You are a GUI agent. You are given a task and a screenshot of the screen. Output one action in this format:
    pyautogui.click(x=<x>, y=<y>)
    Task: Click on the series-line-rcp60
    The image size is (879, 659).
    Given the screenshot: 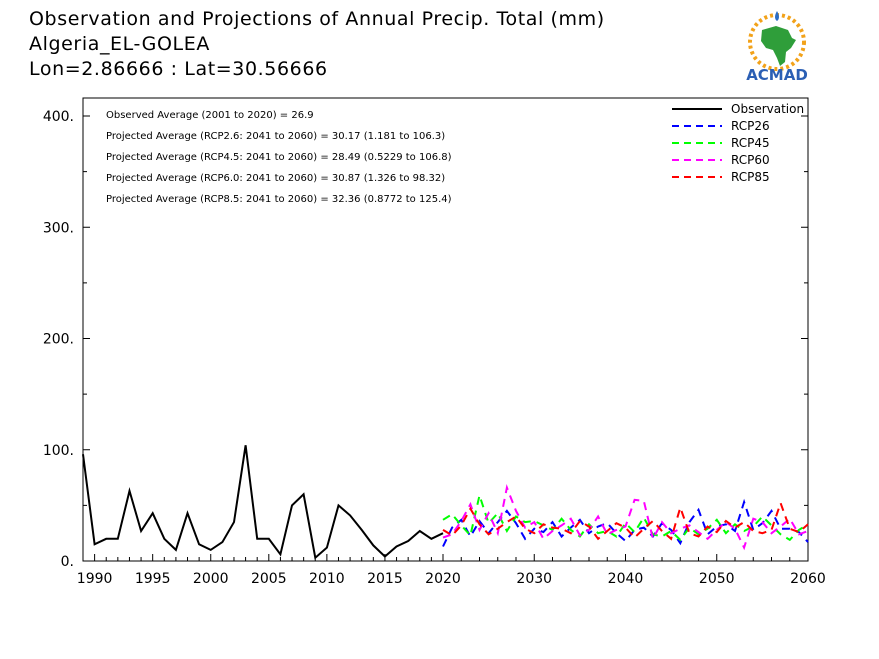 What is the action you would take?
    pyautogui.click(x=625, y=517)
    